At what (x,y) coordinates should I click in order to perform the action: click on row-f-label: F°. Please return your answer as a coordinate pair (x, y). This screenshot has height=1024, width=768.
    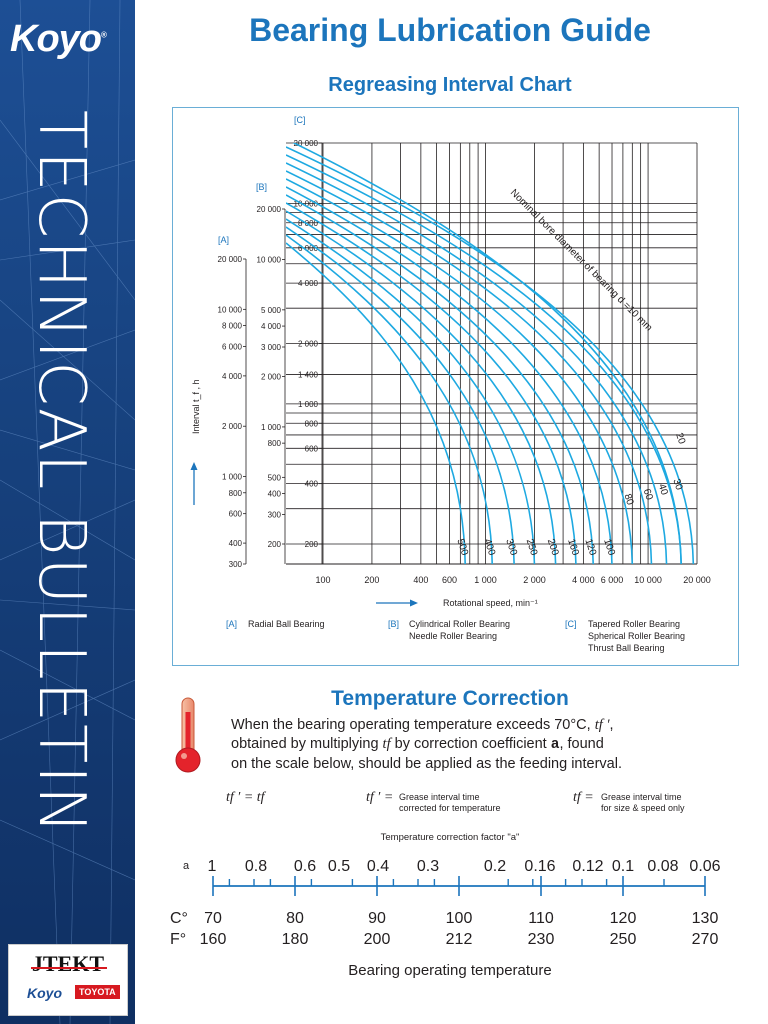
    Looking at the image, I should click on (178, 939).